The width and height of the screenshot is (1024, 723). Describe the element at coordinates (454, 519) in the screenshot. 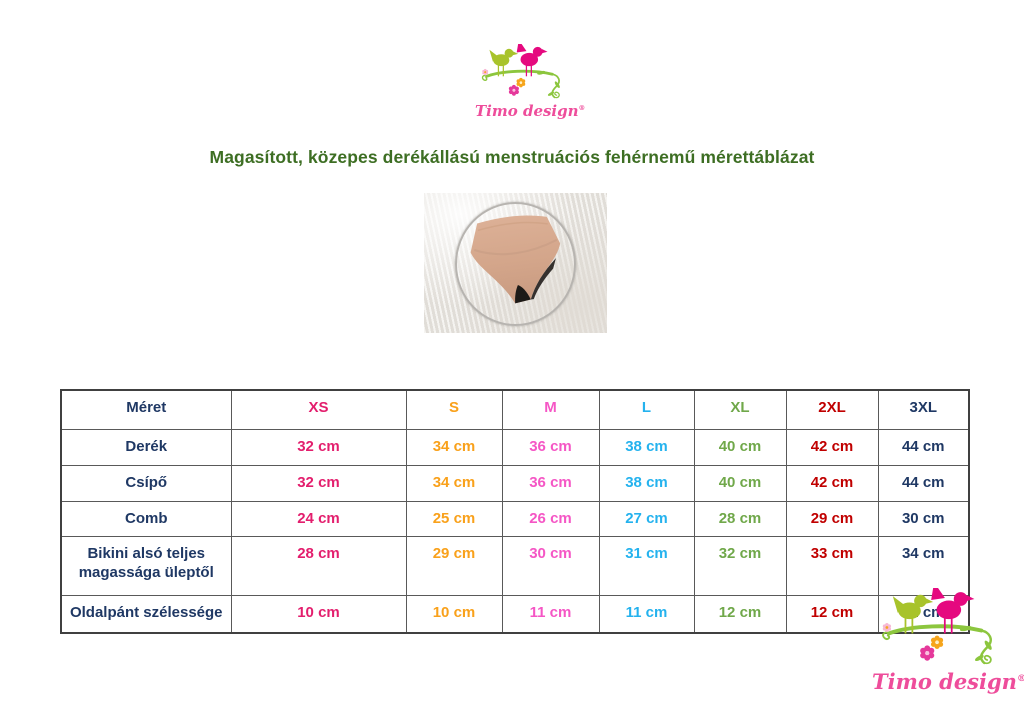

I see `size-value-cell: 25 cm` at that location.